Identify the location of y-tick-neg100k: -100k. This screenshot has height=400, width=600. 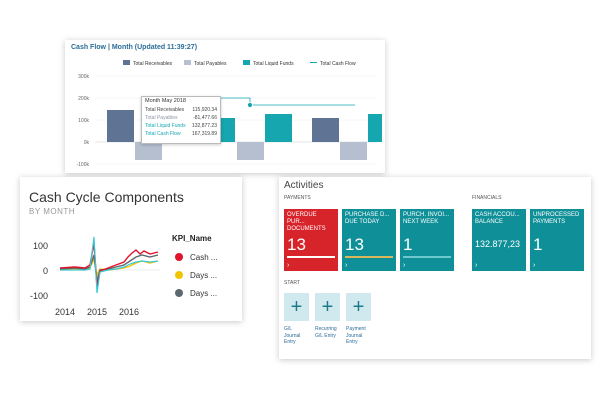
(82, 165).